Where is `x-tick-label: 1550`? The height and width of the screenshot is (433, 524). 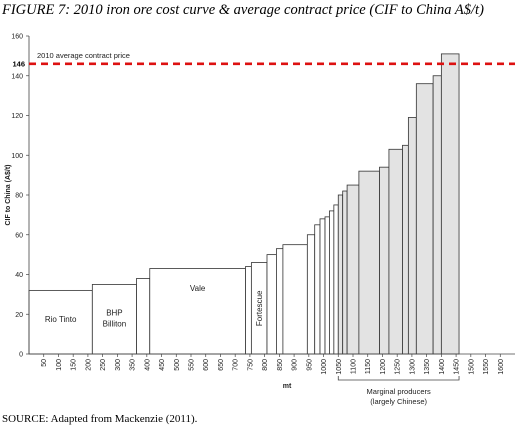
x-tick-label: 1550 is located at coordinates (486, 367).